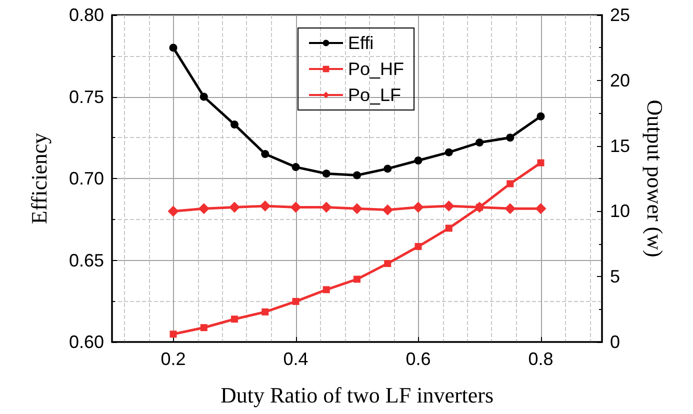  What do you see at coordinates (541, 359) in the screenshot?
I see `x-tick-label: 0.8` at bounding box center [541, 359].